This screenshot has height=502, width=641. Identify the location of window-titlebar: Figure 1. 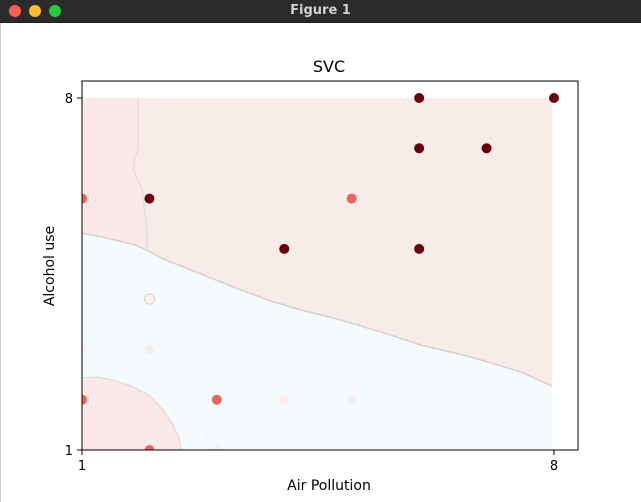
(320, 11).